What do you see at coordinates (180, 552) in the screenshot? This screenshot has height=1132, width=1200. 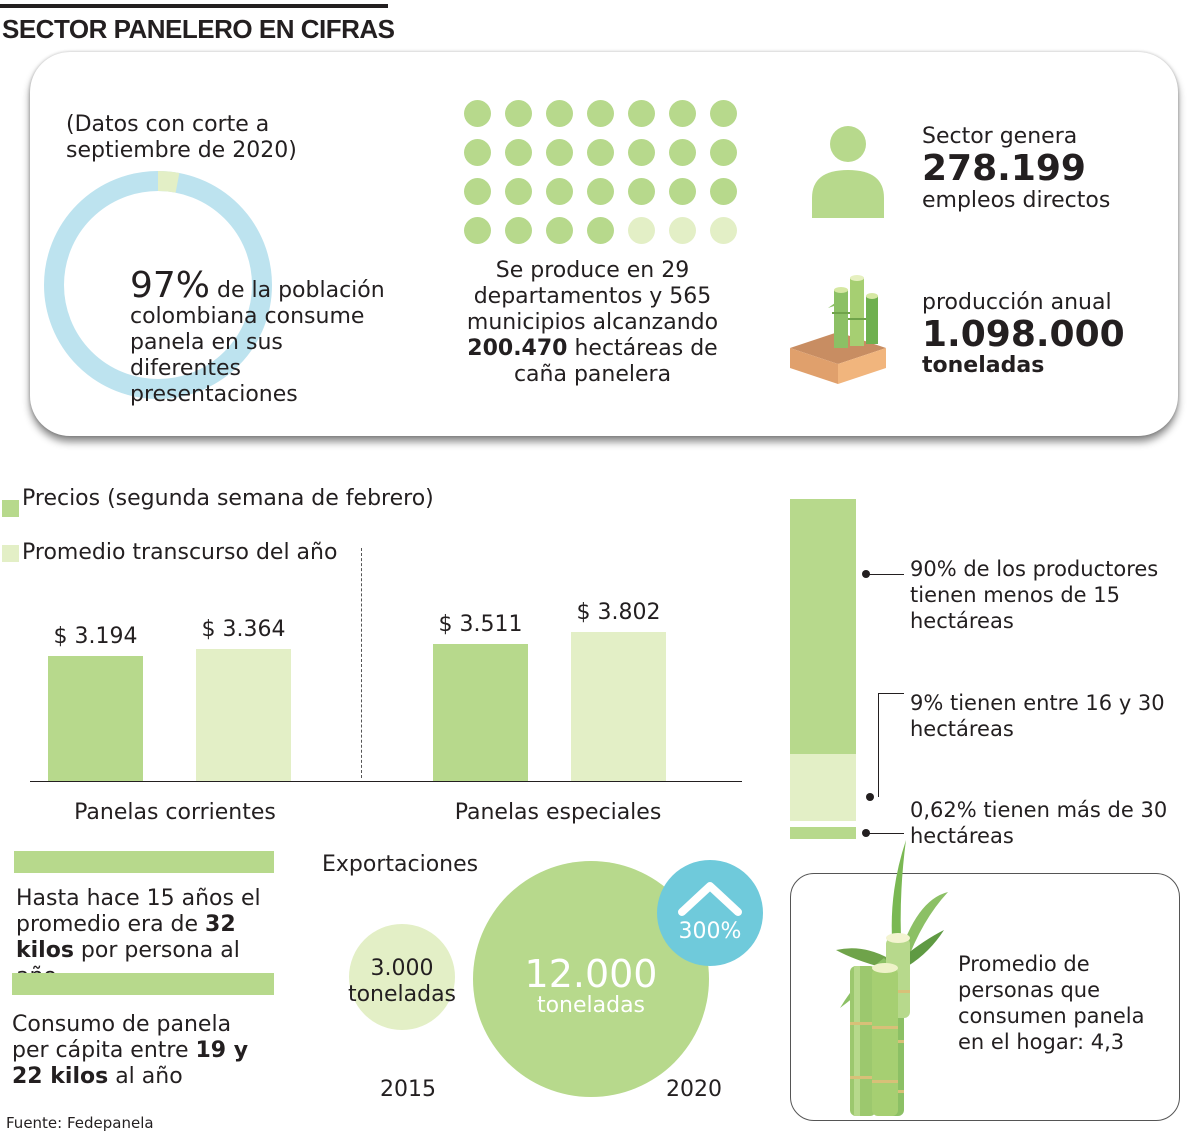 I see `legend-label-average: Promedio transcurso del año` at bounding box center [180, 552].